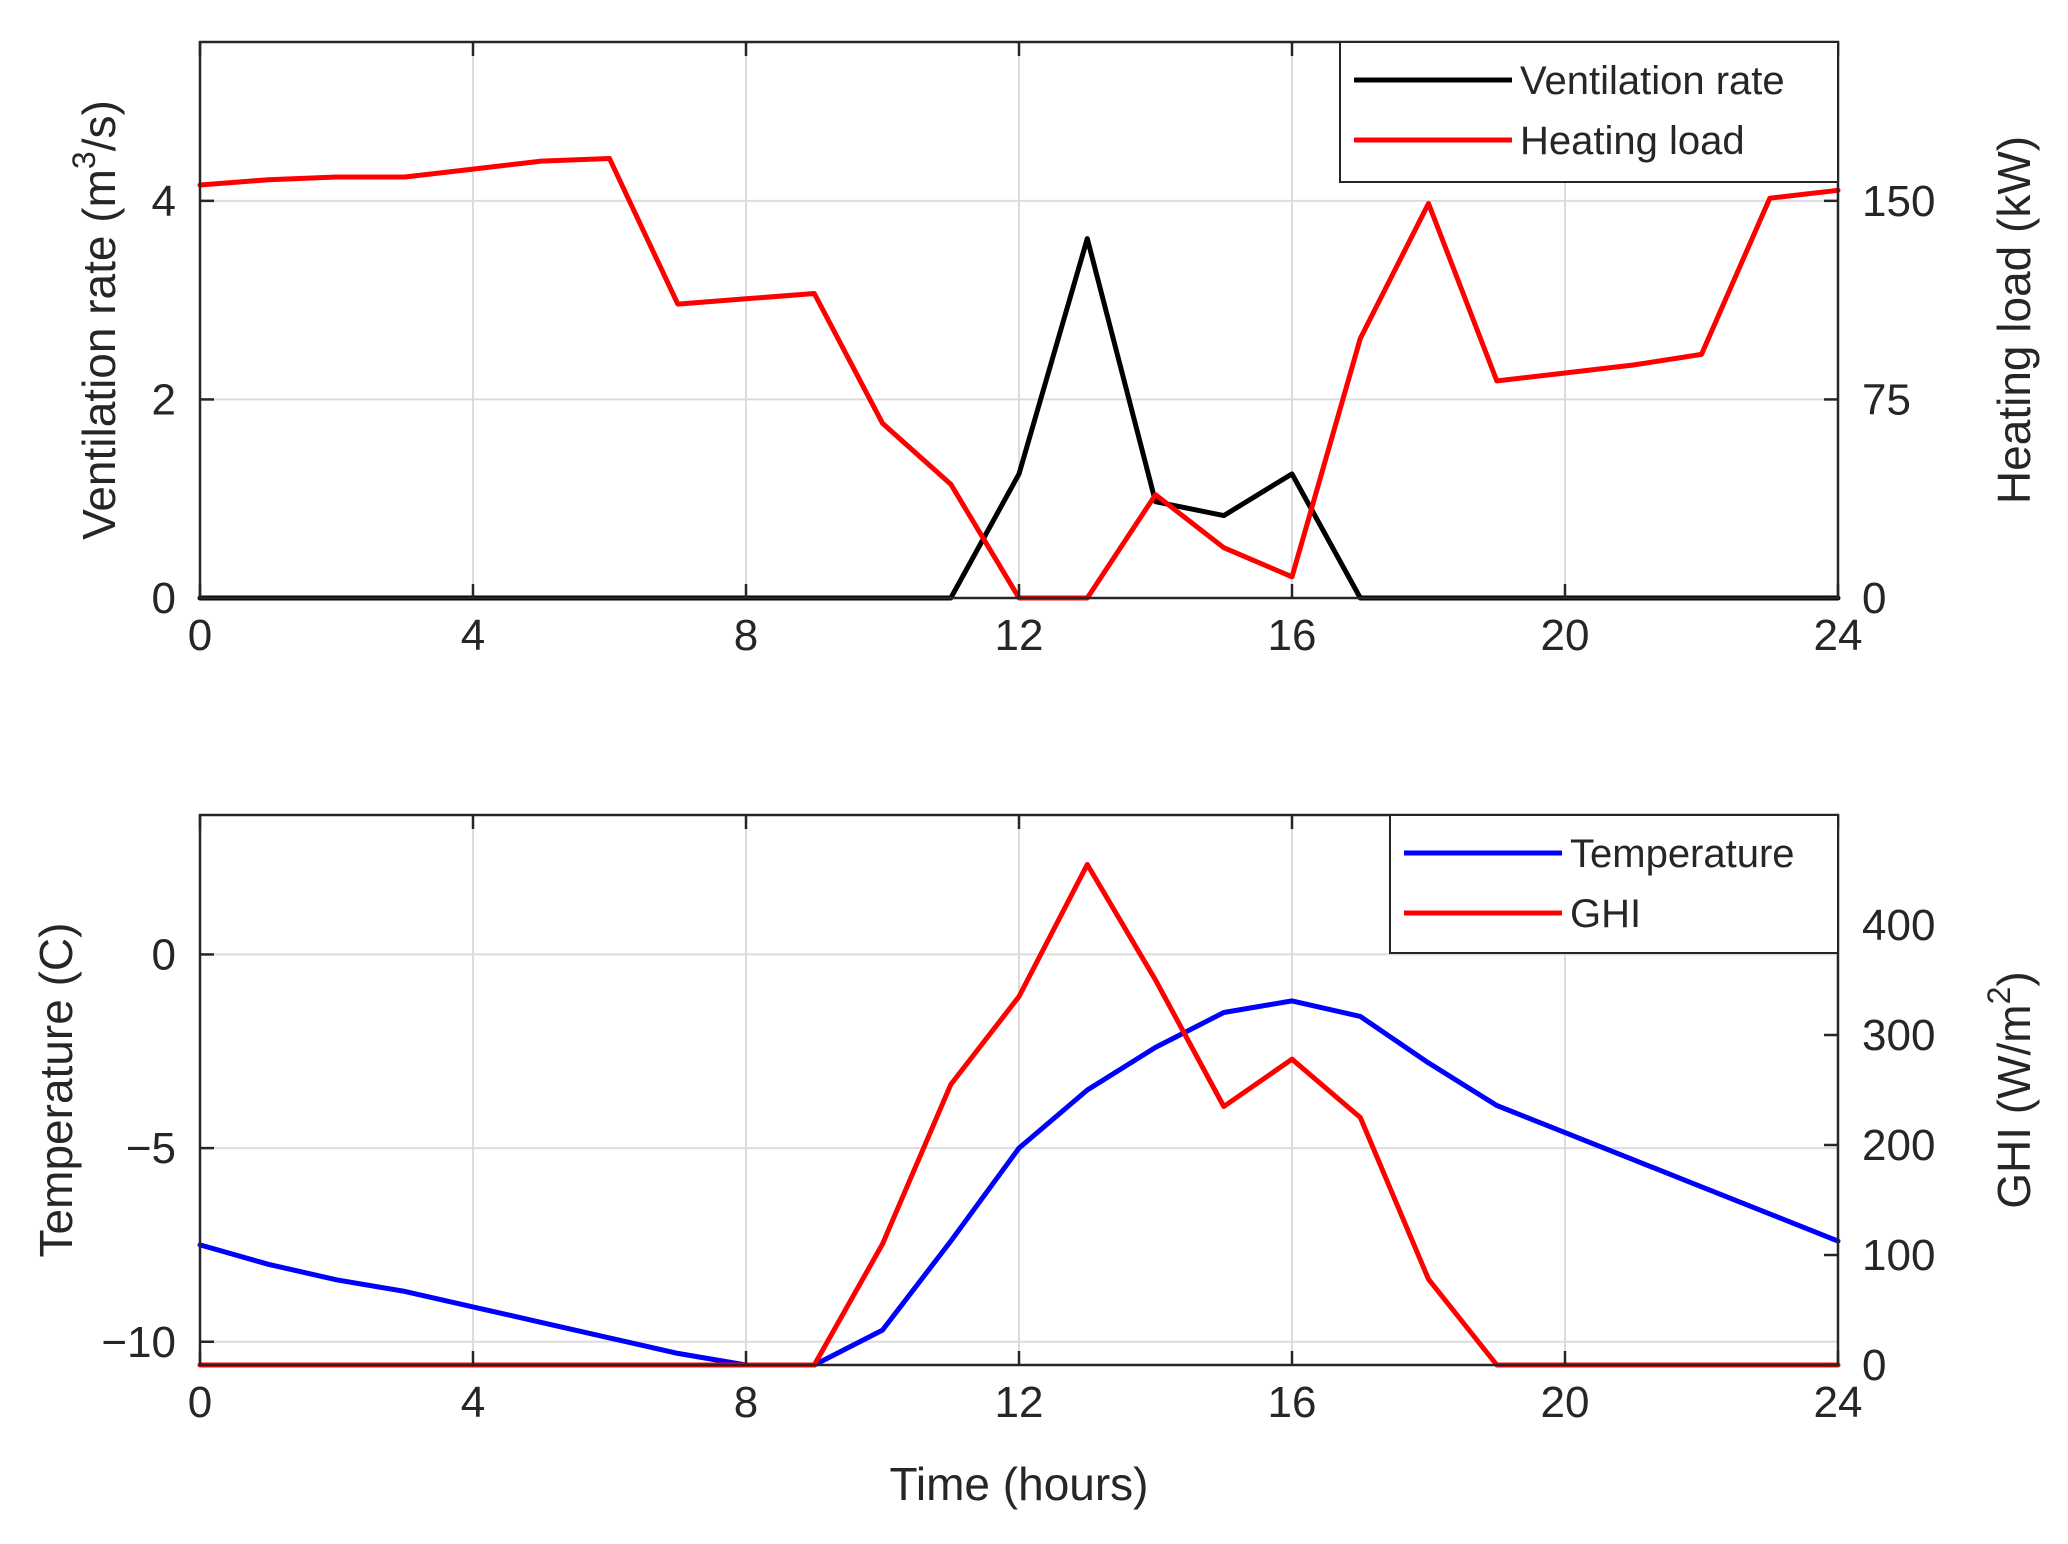 This screenshot has width=2068, height=1544. I want to click on left-y-tick-label: 4, so click(164, 201).